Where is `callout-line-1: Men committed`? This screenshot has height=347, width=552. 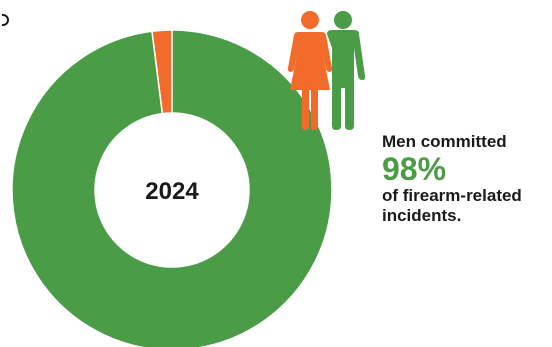
callout-line-1: Men committed is located at coordinates (444, 141).